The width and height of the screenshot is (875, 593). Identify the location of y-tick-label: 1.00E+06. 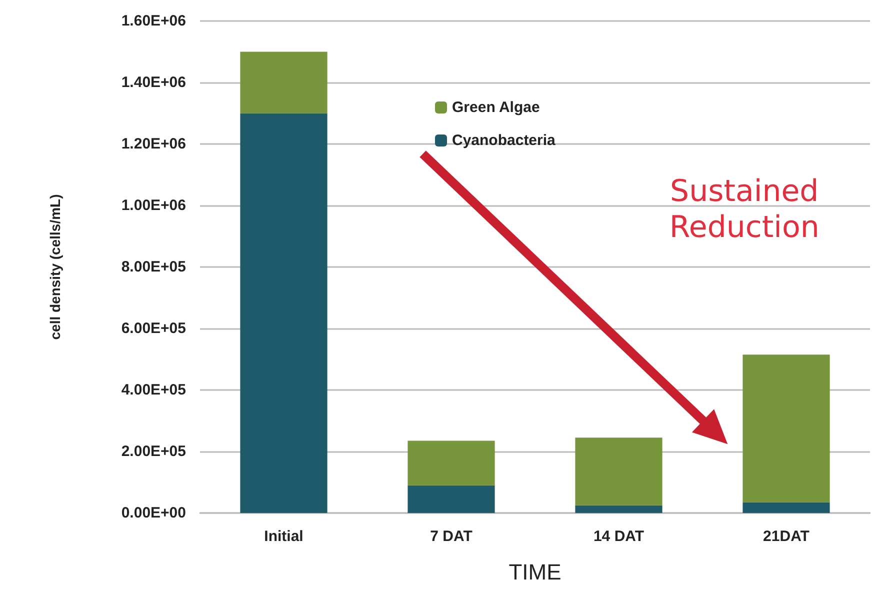
(153, 205).